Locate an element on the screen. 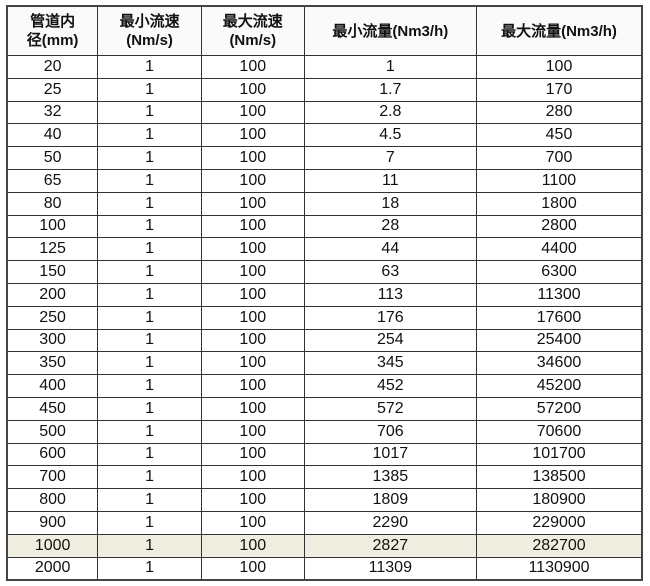  header-line: (Nm/s) is located at coordinates (149, 40).